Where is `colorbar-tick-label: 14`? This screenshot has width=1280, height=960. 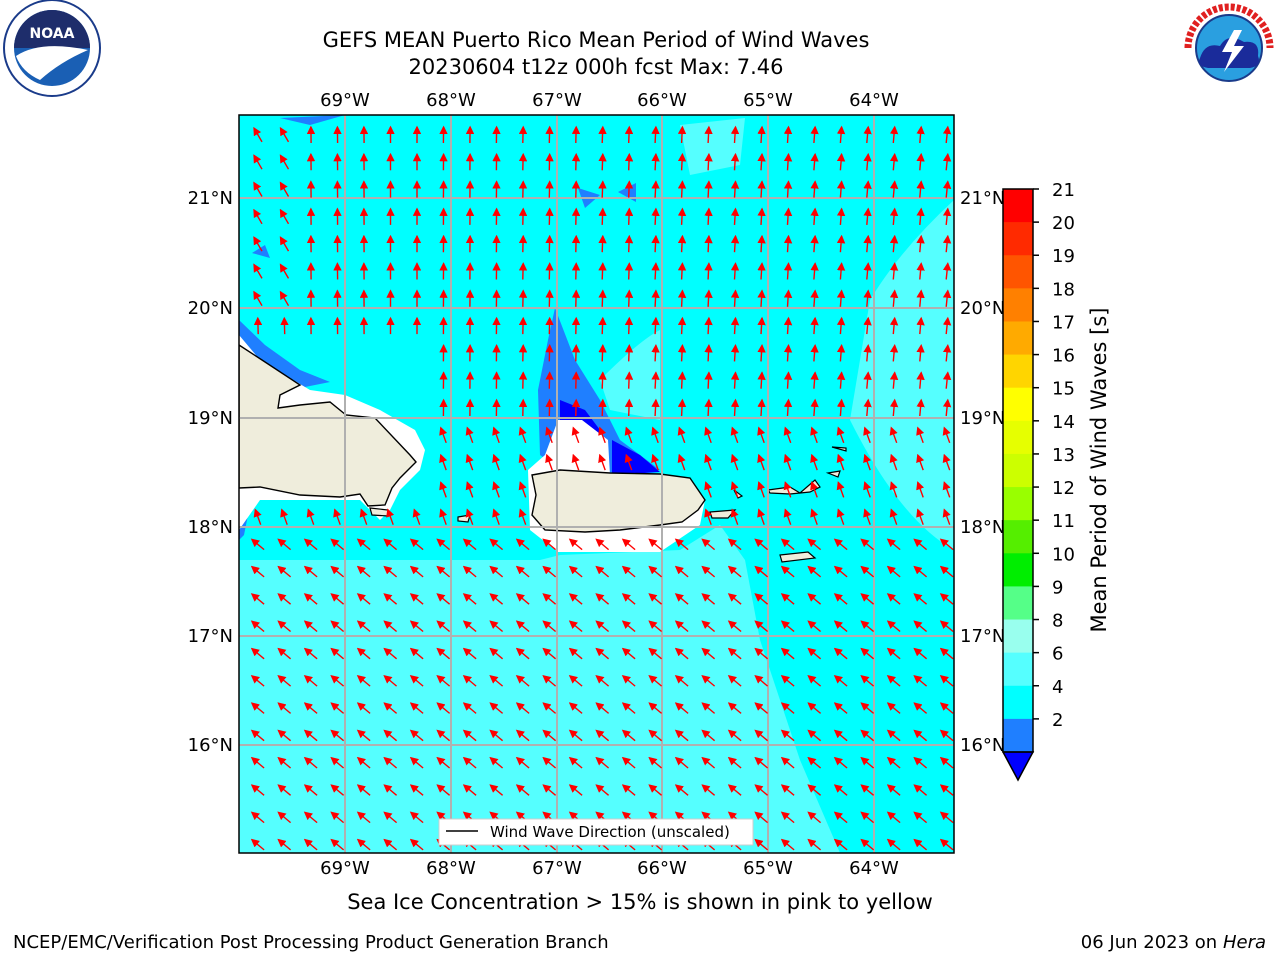 colorbar-tick-label: 14 is located at coordinates (1063, 422).